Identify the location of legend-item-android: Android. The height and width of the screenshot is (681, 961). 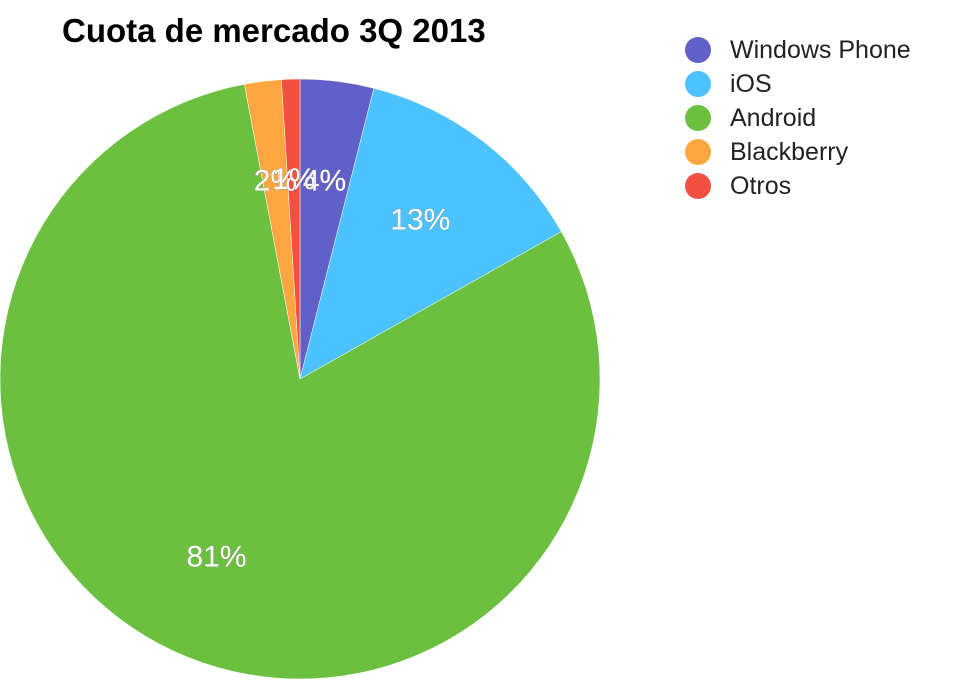
(798, 118).